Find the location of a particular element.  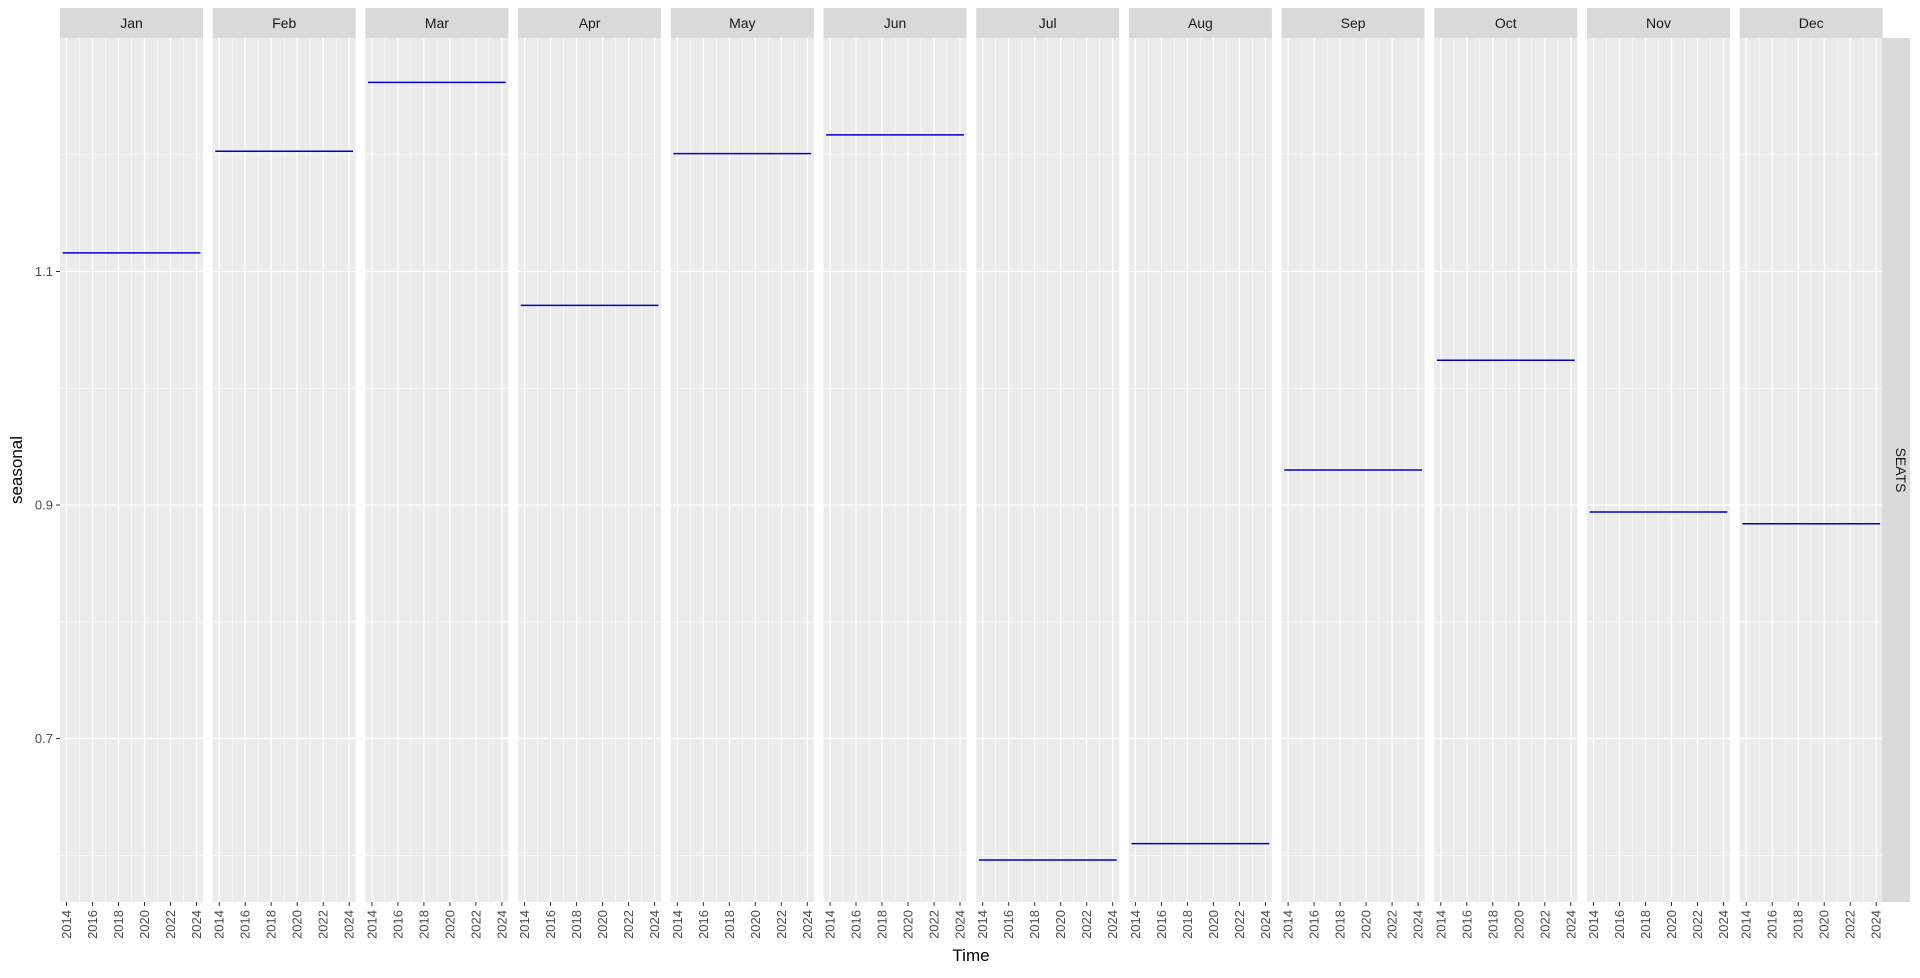

facet-strip-label: Nov is located at coordinates (1658, 23).